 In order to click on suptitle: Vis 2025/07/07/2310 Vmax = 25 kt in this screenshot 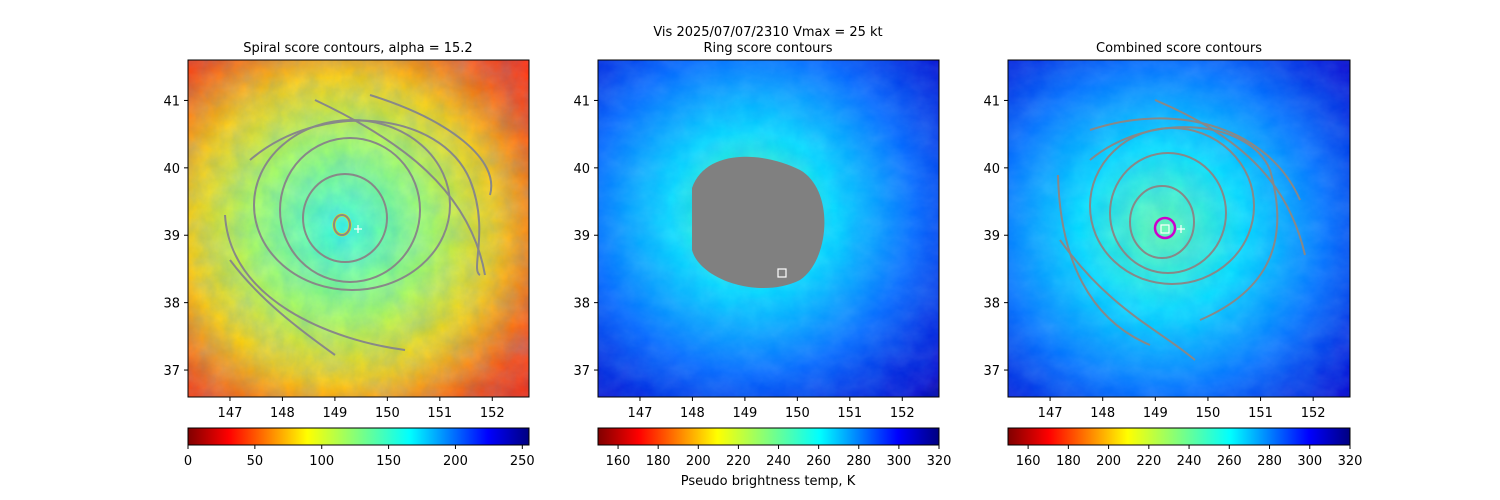, I will do `click(767, 32)`.